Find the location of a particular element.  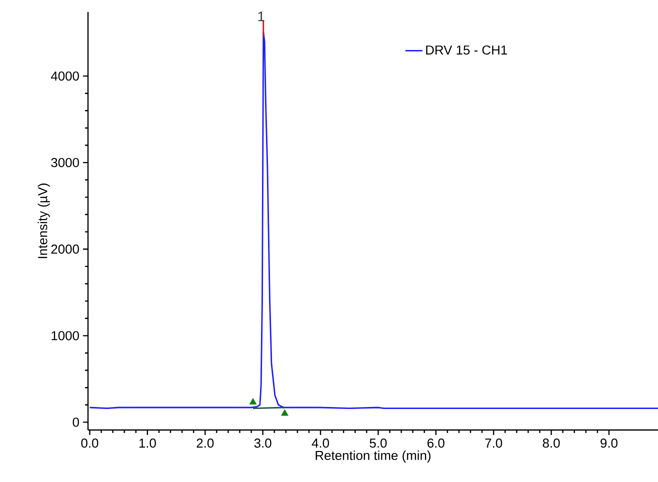

x-tick-label: 9.0 is located at coordinates (609, 443).